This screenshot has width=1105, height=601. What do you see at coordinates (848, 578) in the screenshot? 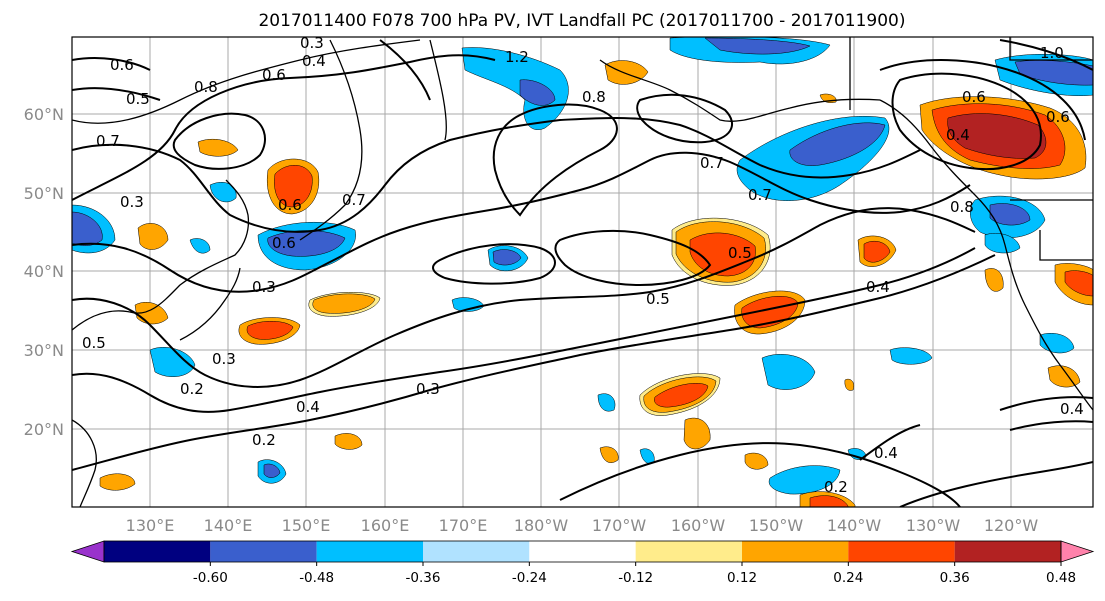
I see `colorbar-tick-label: 0.24` at bounding box center [848, 578].